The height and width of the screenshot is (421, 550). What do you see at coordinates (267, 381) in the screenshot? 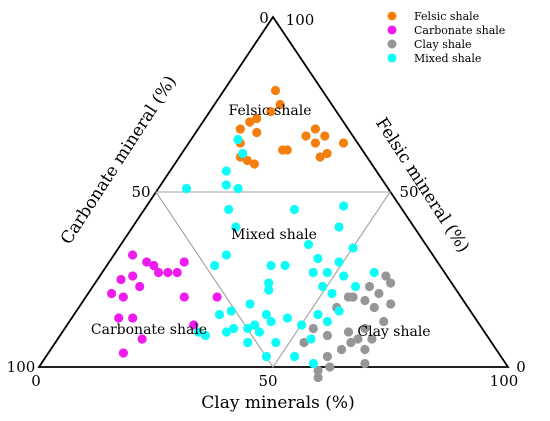
I see `bottom-tick-50: 50` at bounding box center [267, 381].